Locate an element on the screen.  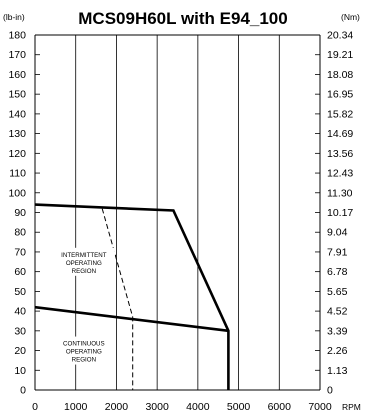
y-tick-label-right: 0 is located at coordinates (330, 391).